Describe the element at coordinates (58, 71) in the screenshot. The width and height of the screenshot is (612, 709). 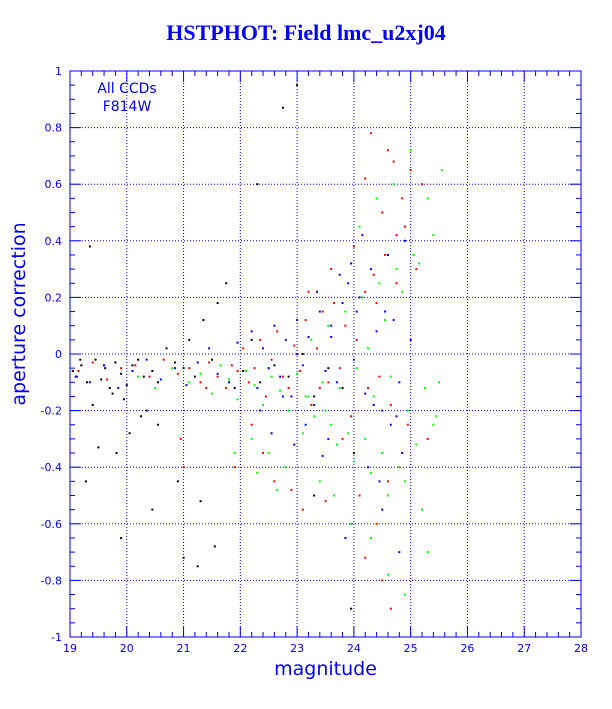
I see `y-tick-label: 1` at that location.